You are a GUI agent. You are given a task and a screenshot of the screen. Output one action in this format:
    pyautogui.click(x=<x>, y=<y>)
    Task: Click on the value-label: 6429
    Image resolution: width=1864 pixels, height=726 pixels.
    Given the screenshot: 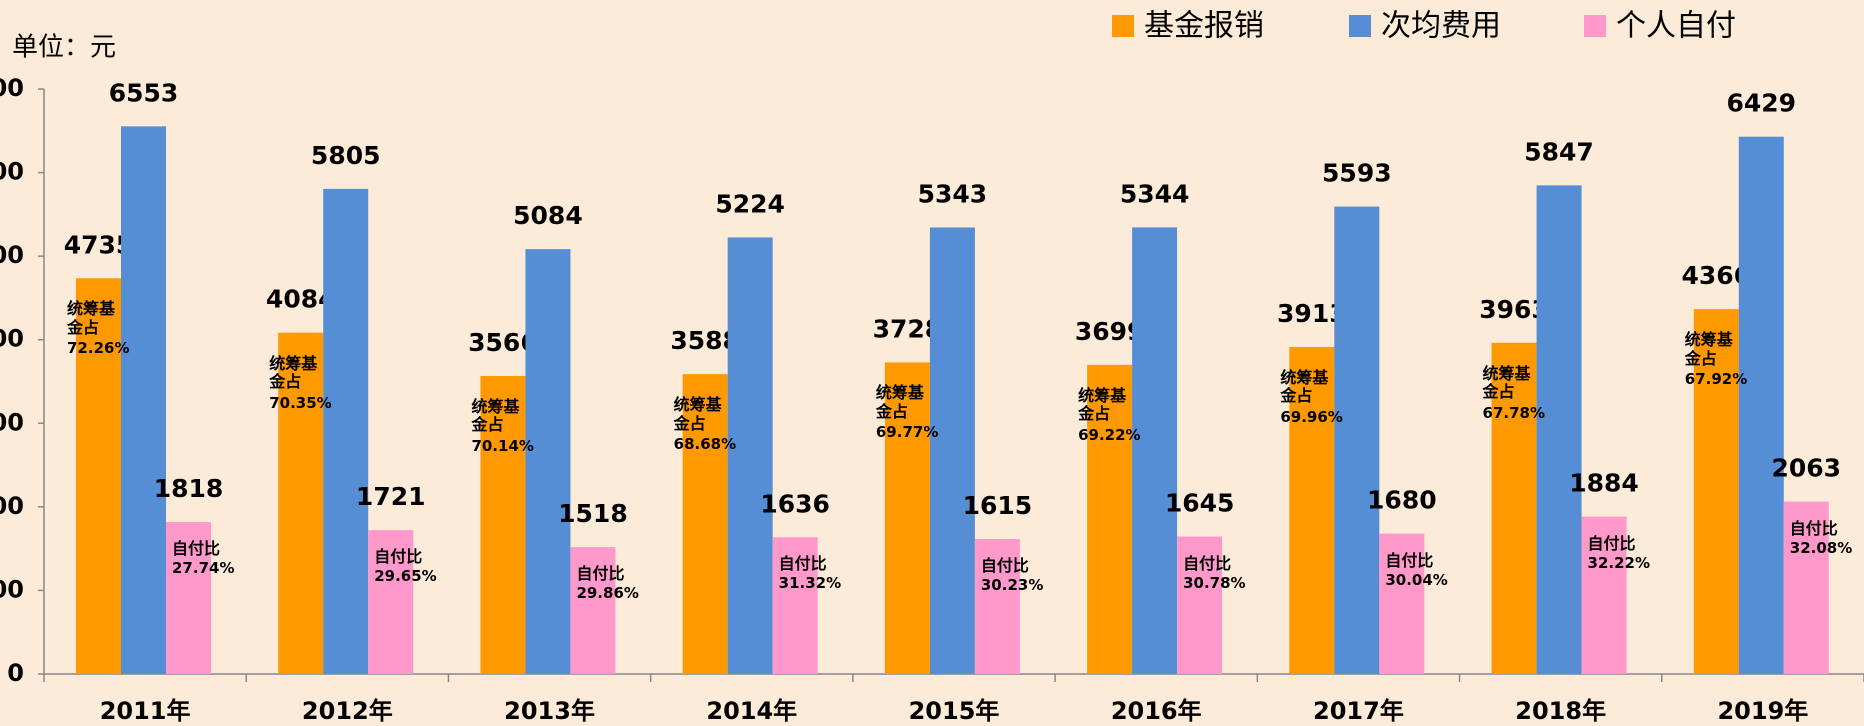 What is the action you would take?
    pyautogui.click(x=1761, y=103)
    